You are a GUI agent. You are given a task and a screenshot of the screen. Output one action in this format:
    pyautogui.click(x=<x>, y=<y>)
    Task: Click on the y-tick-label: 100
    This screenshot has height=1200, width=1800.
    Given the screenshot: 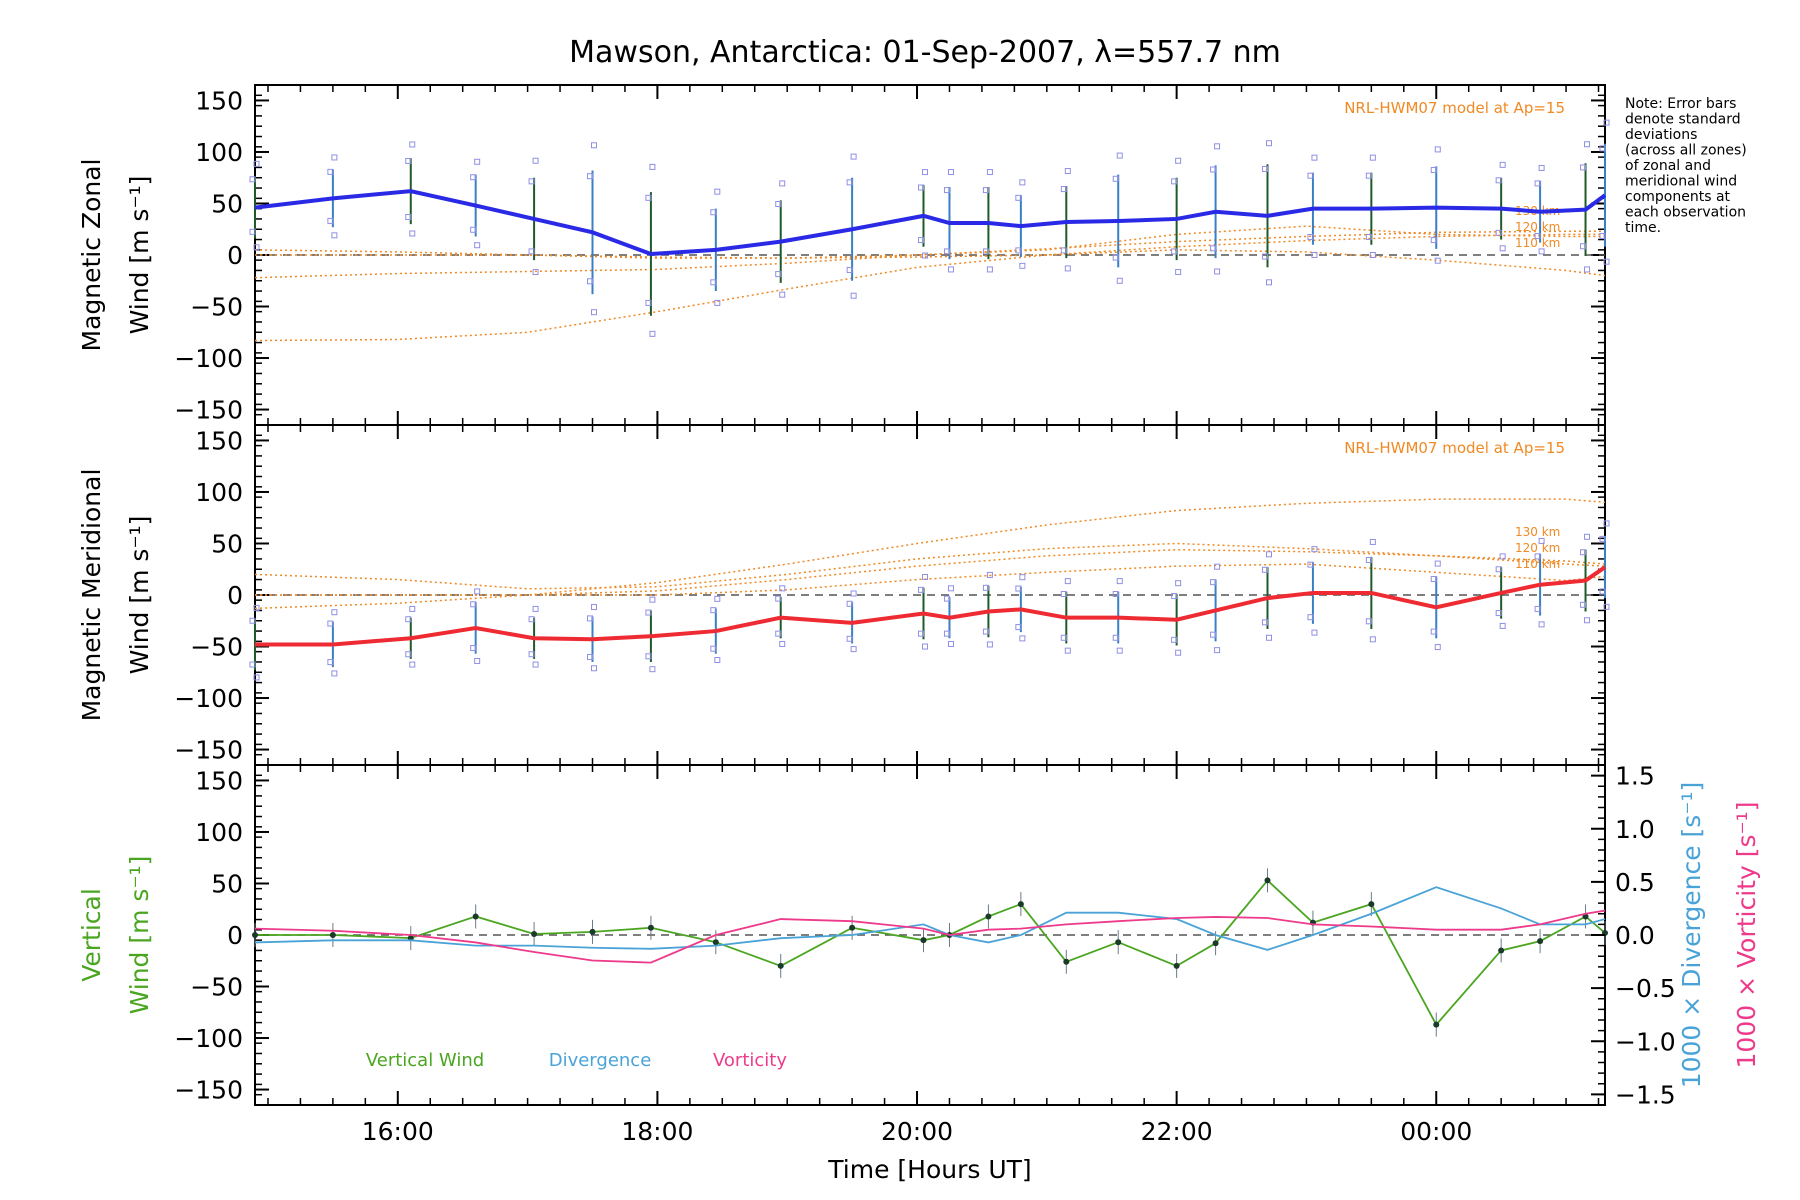 What is the action you would take?
    pyautogui.click(x=219, y=832)
    